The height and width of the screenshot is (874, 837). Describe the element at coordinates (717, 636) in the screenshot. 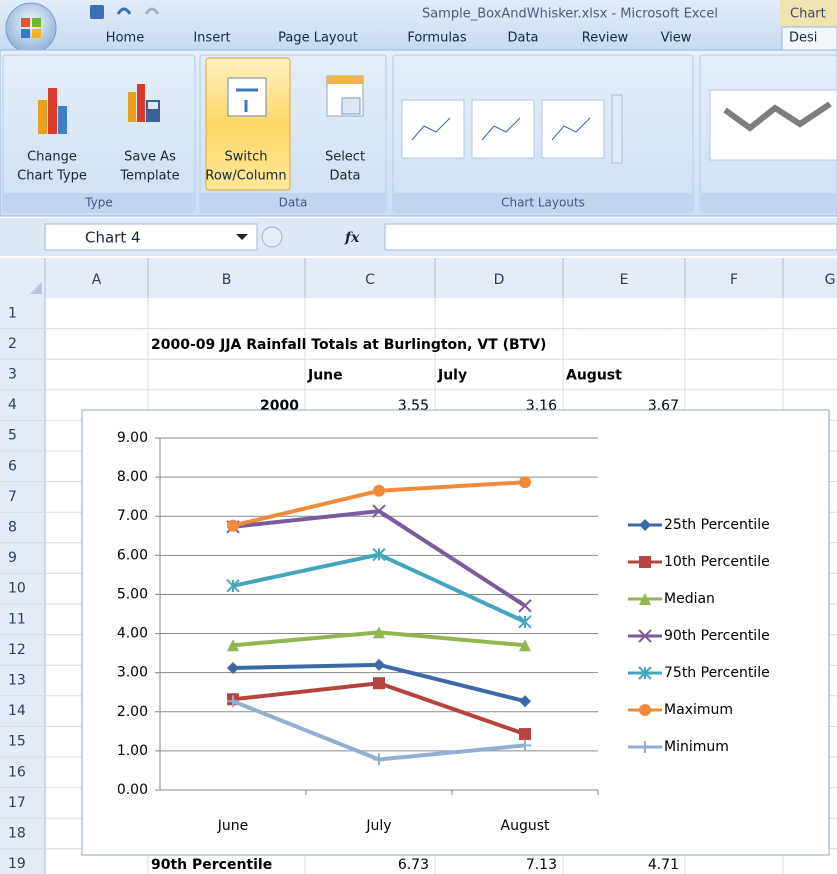

I see `legend-label: 90th Percentile` at that location.